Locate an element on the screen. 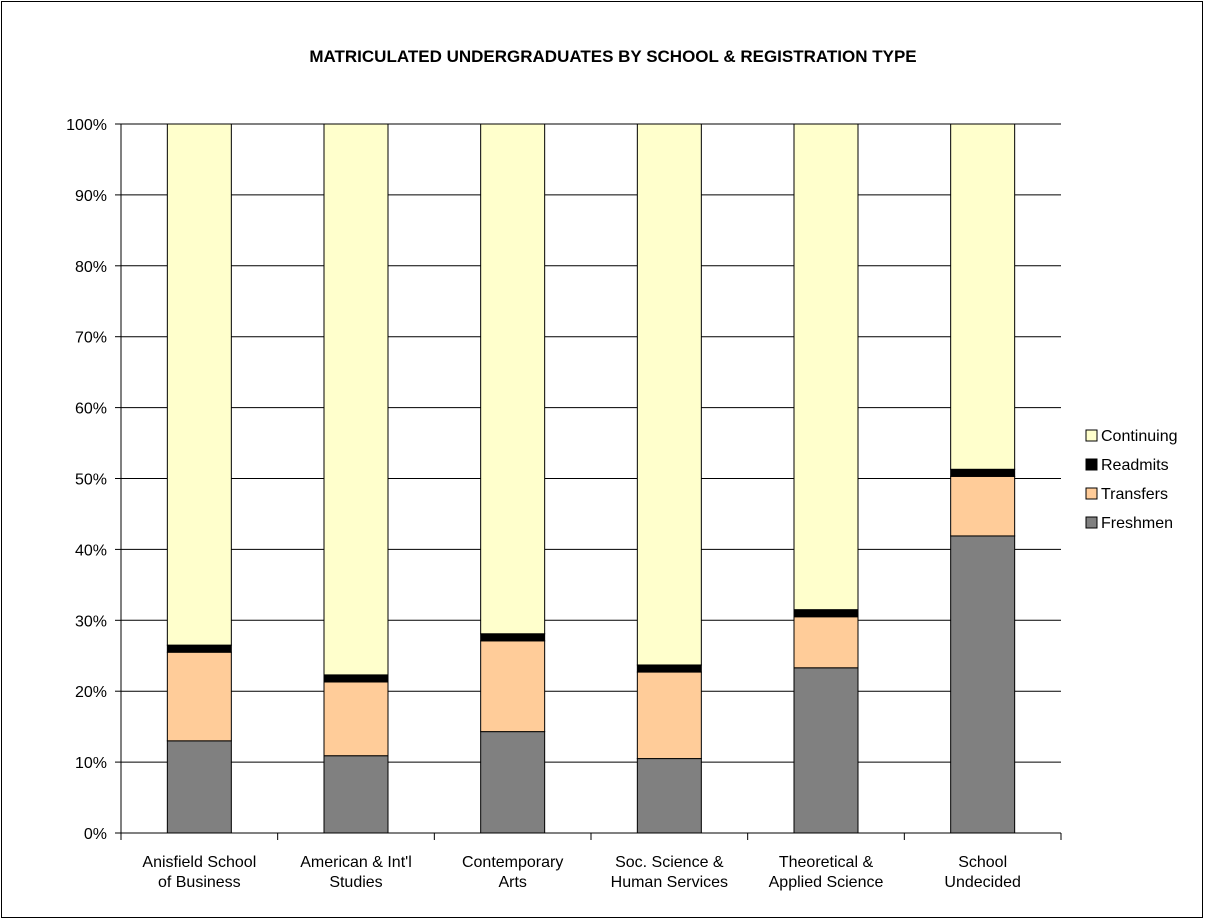 The image size is (1206, 921). legend-item-freshmen: Freshmen is located at coordinates (1129, 523).